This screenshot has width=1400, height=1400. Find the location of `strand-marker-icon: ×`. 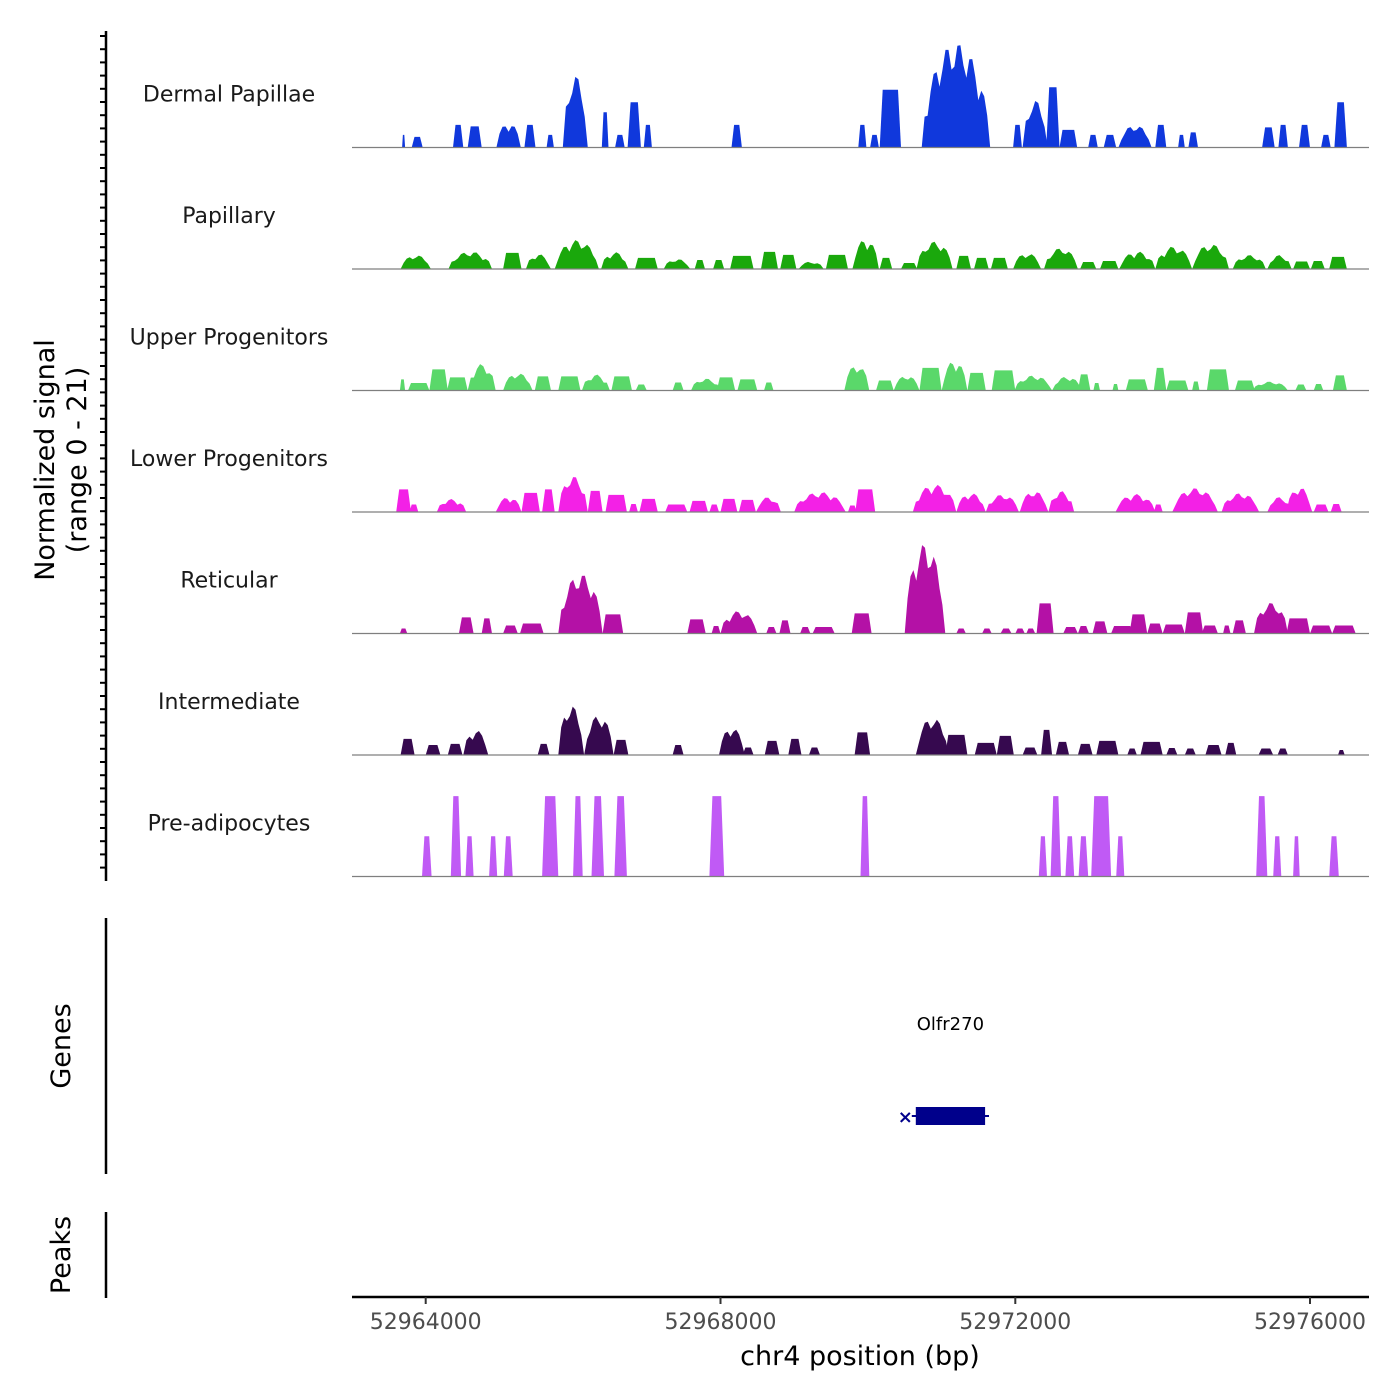

strand-marker-icon: × is located at coordinates (905, 1117).